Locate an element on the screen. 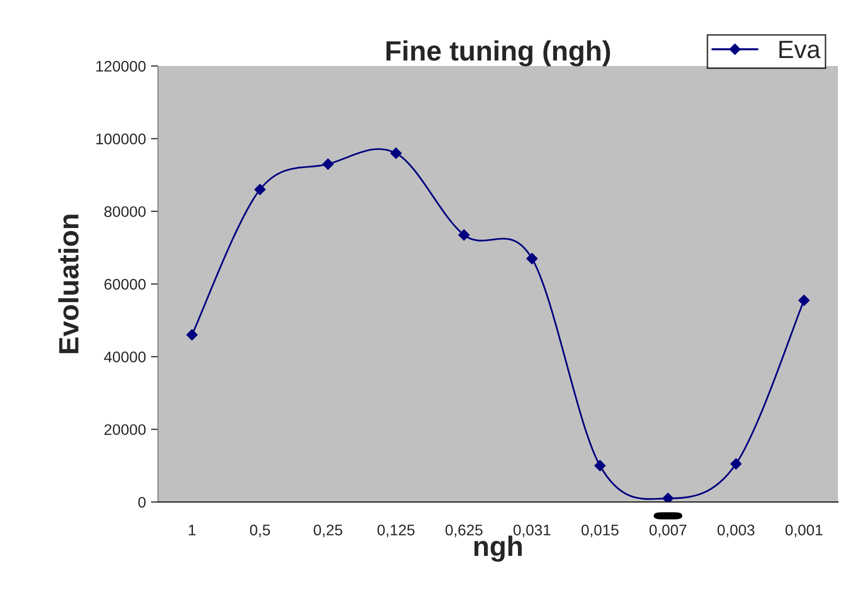 This screenshot has width=844, height=594. legend-label: Eva is located at coordinates (799, 49).